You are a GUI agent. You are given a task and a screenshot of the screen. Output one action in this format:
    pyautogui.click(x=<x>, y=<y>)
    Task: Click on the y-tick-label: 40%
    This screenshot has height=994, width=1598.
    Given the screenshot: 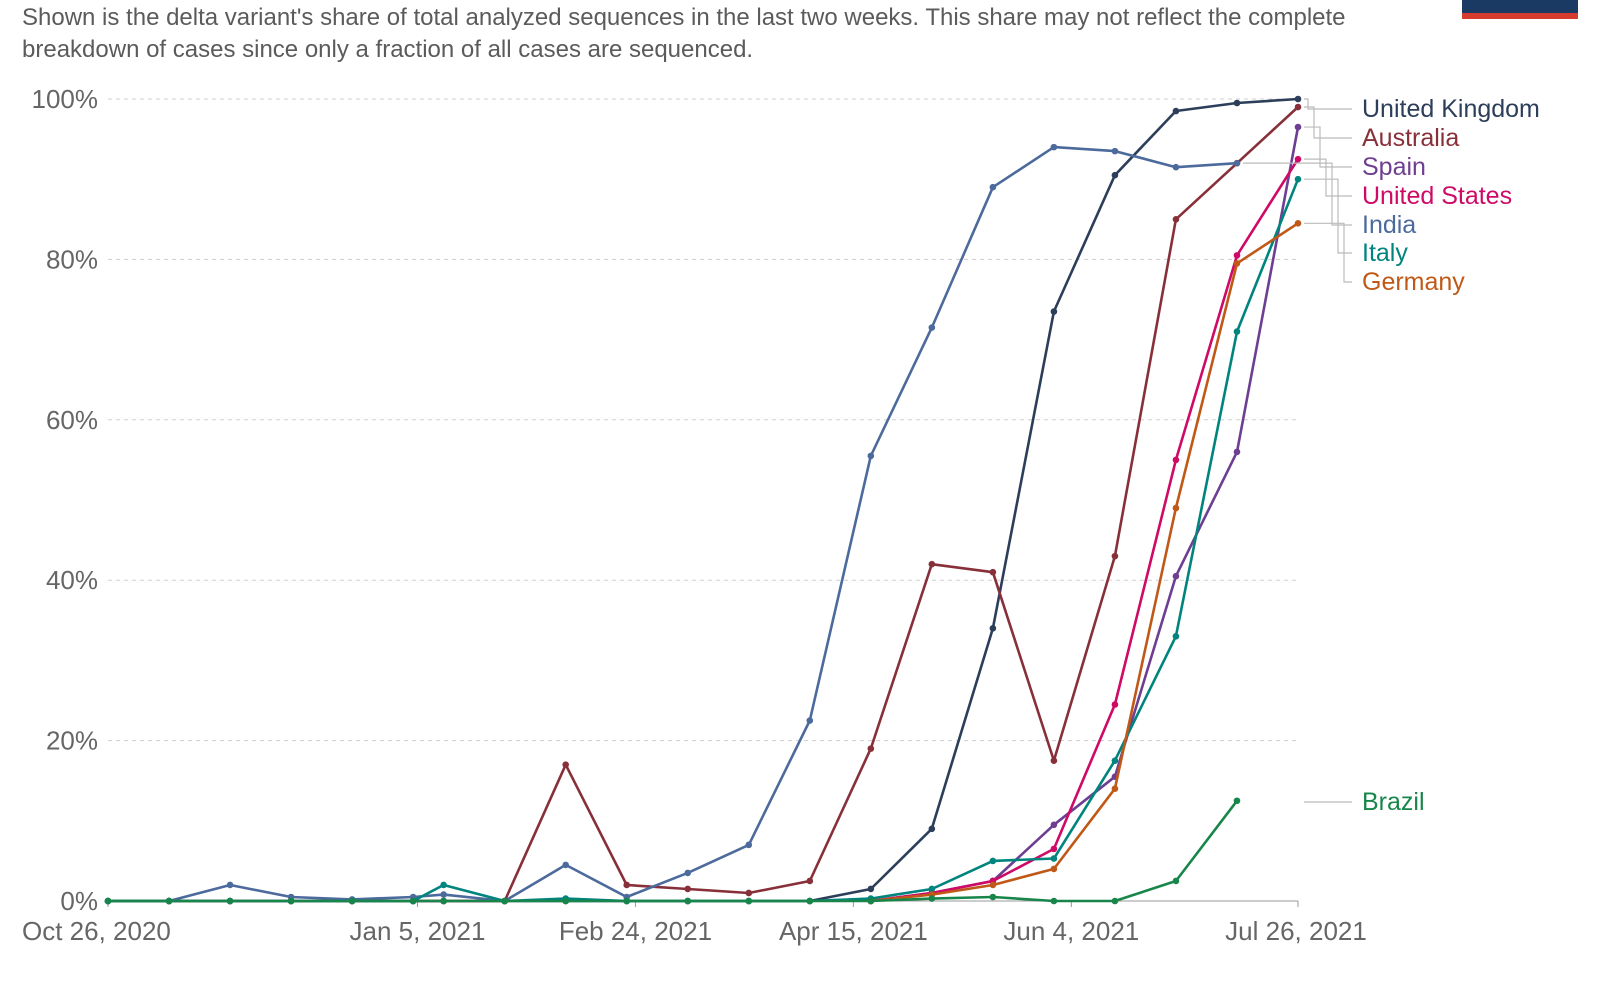 What is the action you would take?
    pyautogui.click(x=72, y=580)
    